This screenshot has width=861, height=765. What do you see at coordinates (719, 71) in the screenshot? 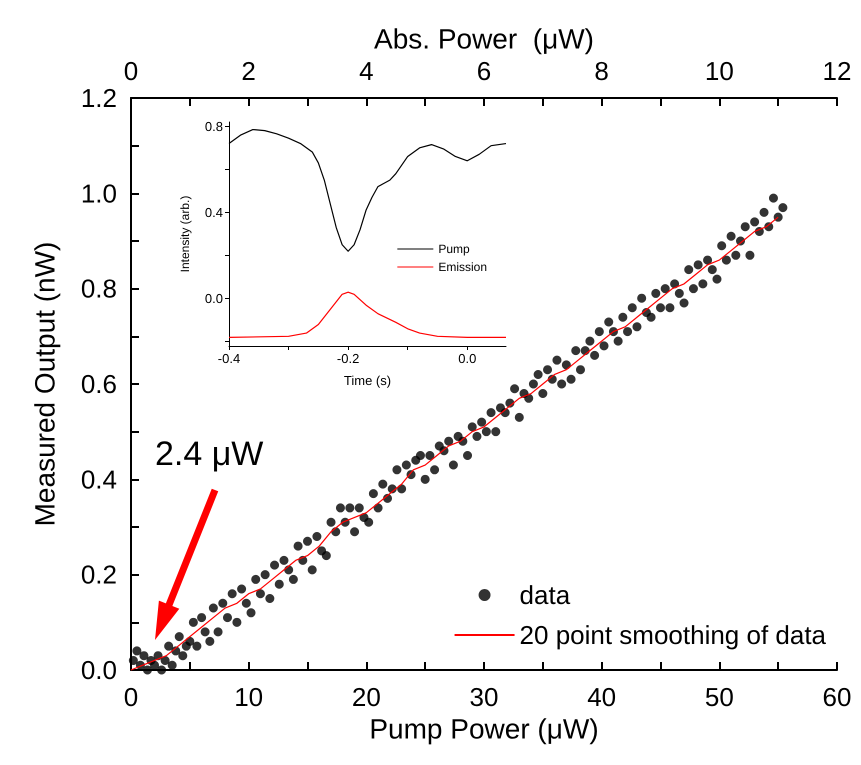
I see `x2-tick-label: 10` at bounding box center [719, 71].